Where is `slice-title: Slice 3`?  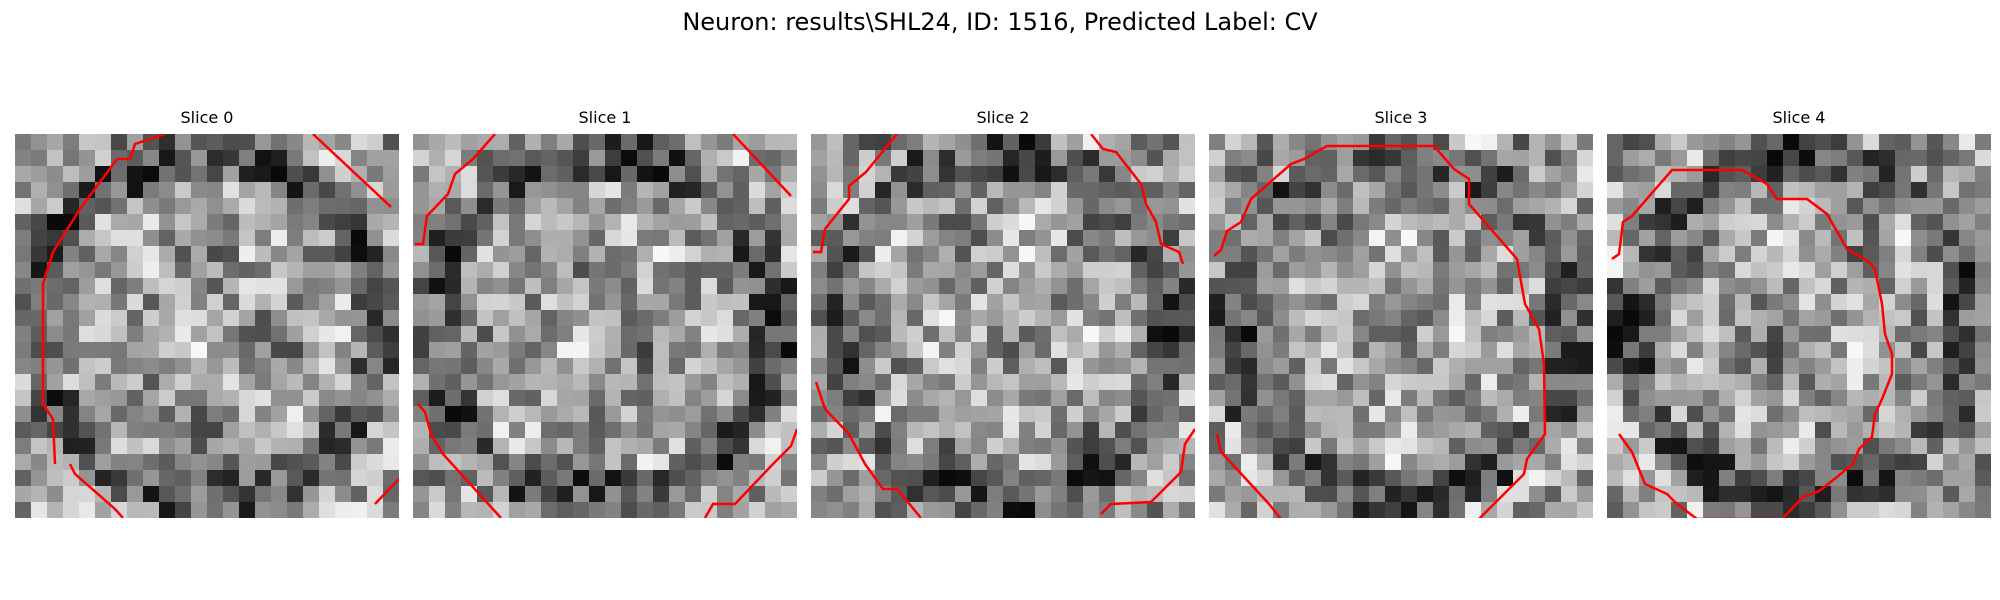 slice-title: Slice 3 is located at coordinates (1401, 117).